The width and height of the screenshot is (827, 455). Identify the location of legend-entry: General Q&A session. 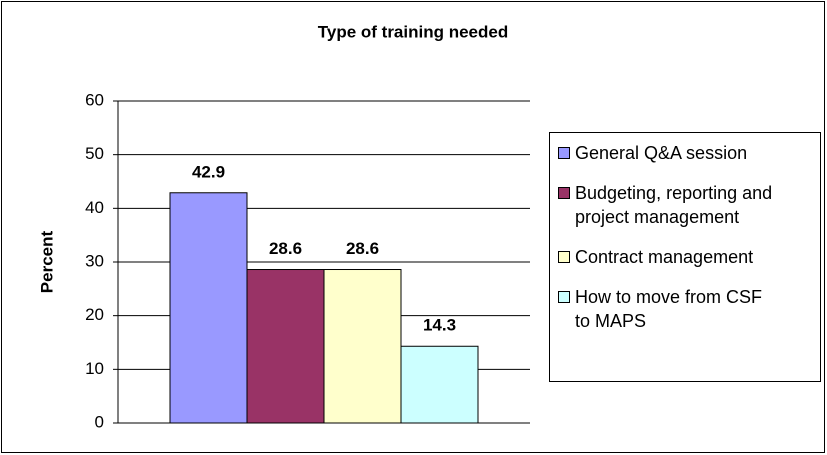
(689, 153).